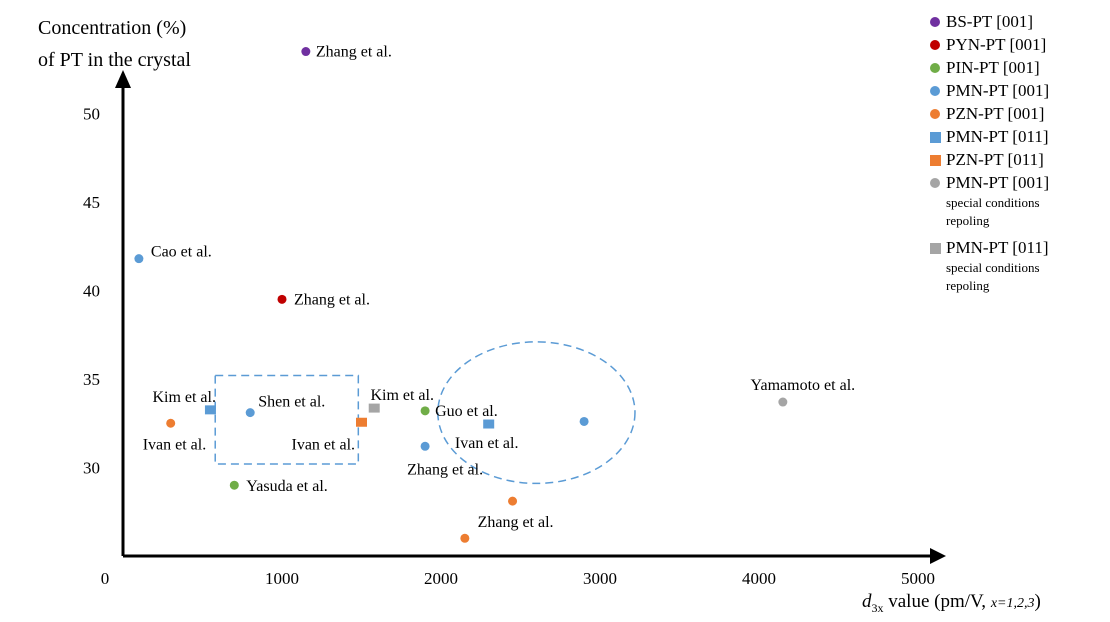 The height and width of the screenshot is (622, 1110). Describe the element at coordinates (918, 578) in the screenshot. I see `x-tick-label: 5000` at that location.